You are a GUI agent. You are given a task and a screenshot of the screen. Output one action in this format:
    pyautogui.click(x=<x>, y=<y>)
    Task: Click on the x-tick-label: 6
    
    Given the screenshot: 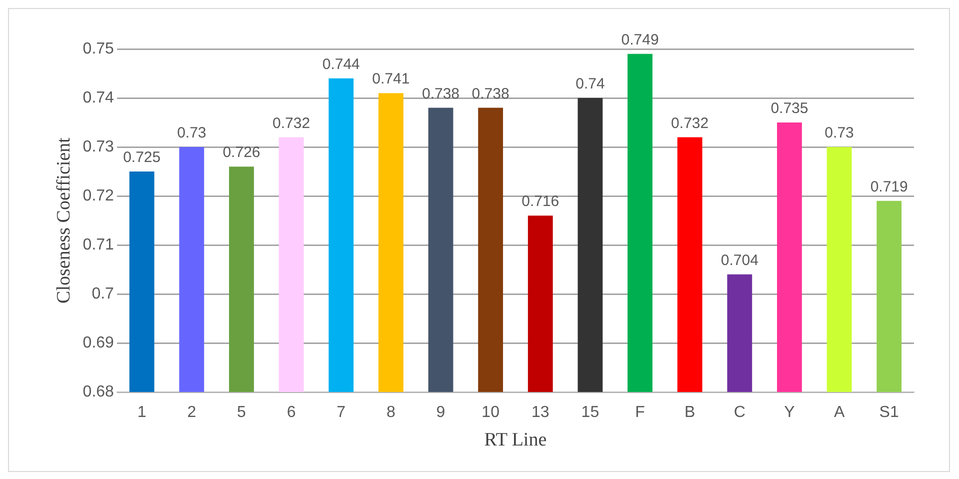 What is the action you would take?
    pyautogui.click(x=291, y=413)
    